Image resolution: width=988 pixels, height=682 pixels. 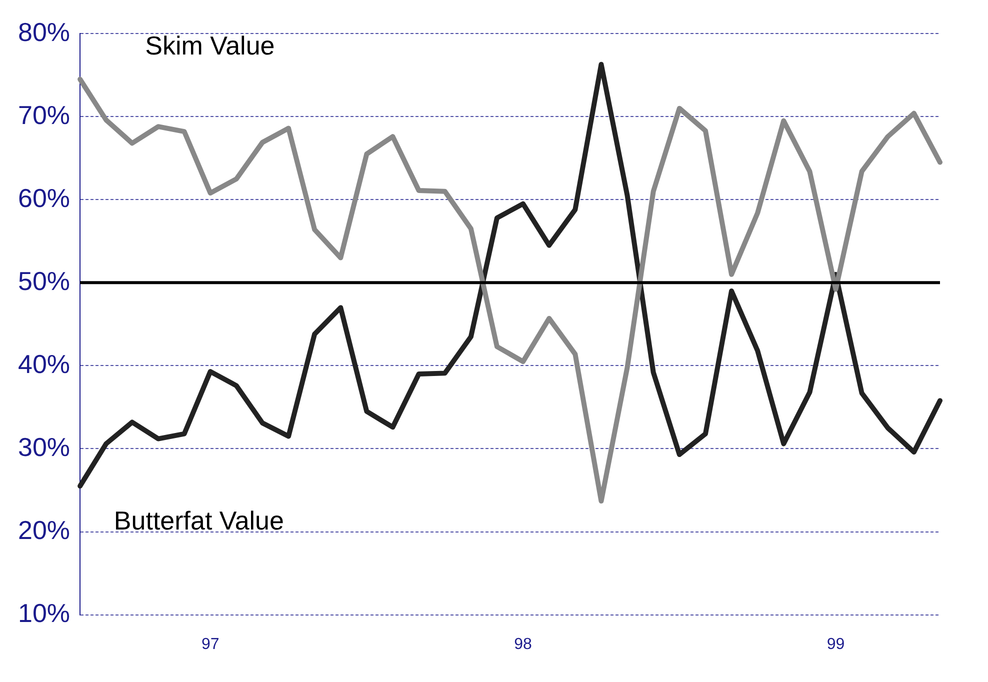 What do you see at coordinates (835, 644) in the screenshot?
I see `x-tick-label: 99` at bounding box center [835, 644].